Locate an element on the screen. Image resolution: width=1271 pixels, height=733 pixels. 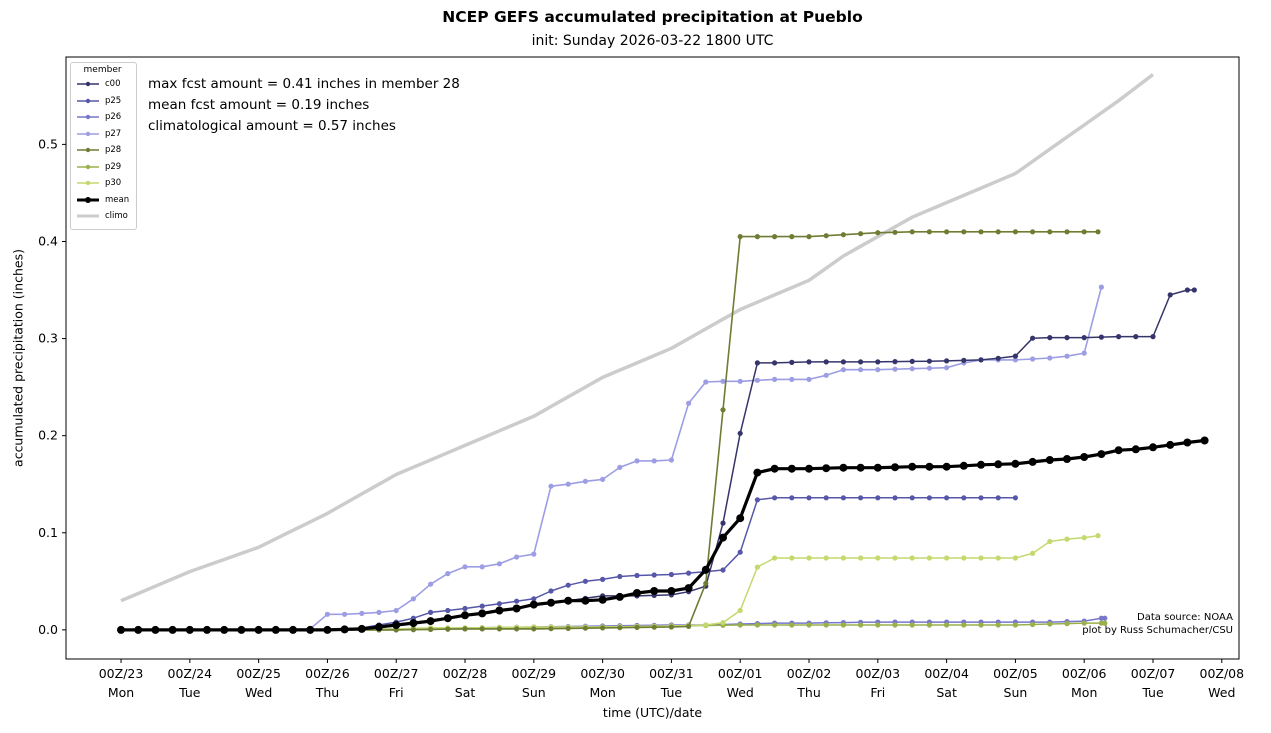
legend-item-p30: p30 is located at coordinates (102, 183).